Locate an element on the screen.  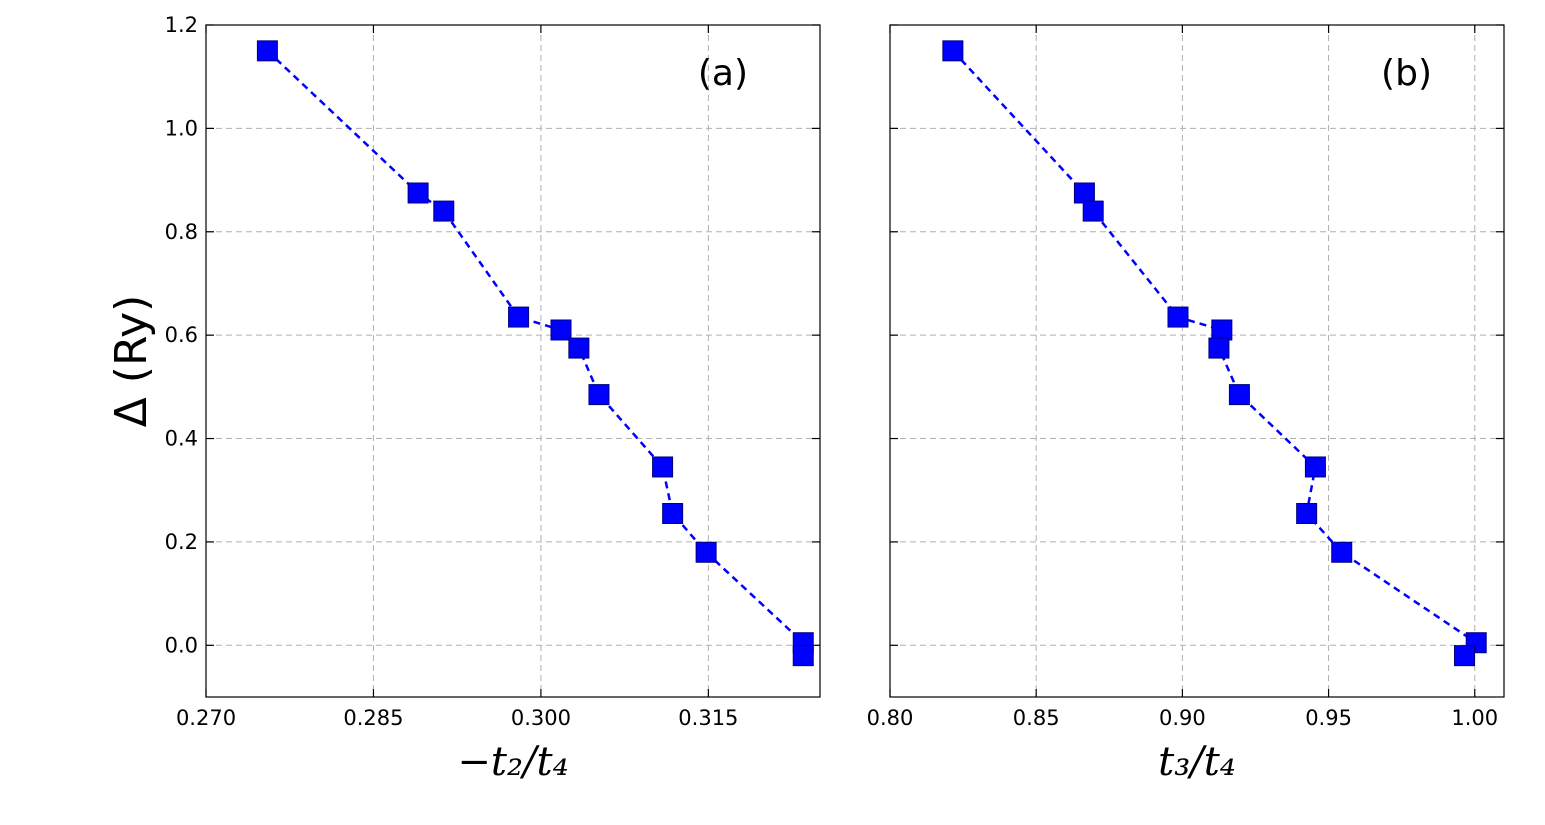
x-tick-label: 0.285 is located at coordinates (373, 718).